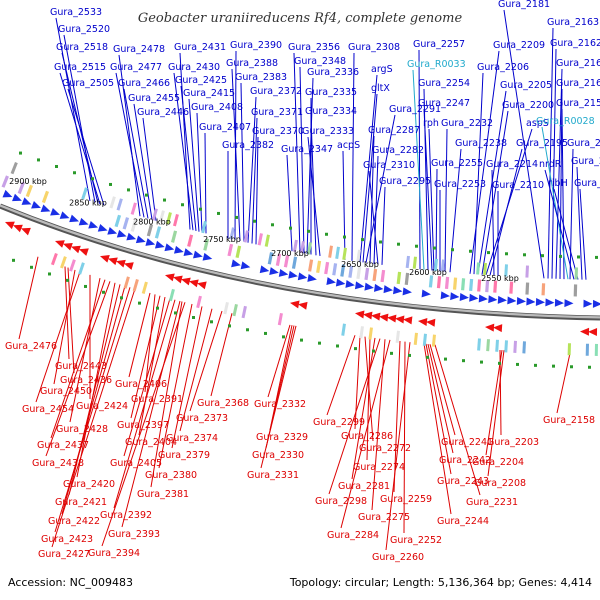  What do you see at coordinates (154, 98) in the screenshot?
I see `plus-gene-label: Gura_2455` at bounding box center [154, 98].